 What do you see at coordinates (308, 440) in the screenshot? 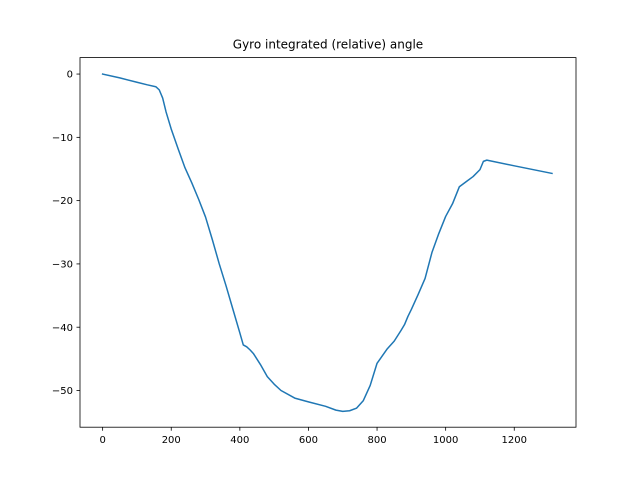
I see `x-tick-label: 600` at bounding box center [308, 440].